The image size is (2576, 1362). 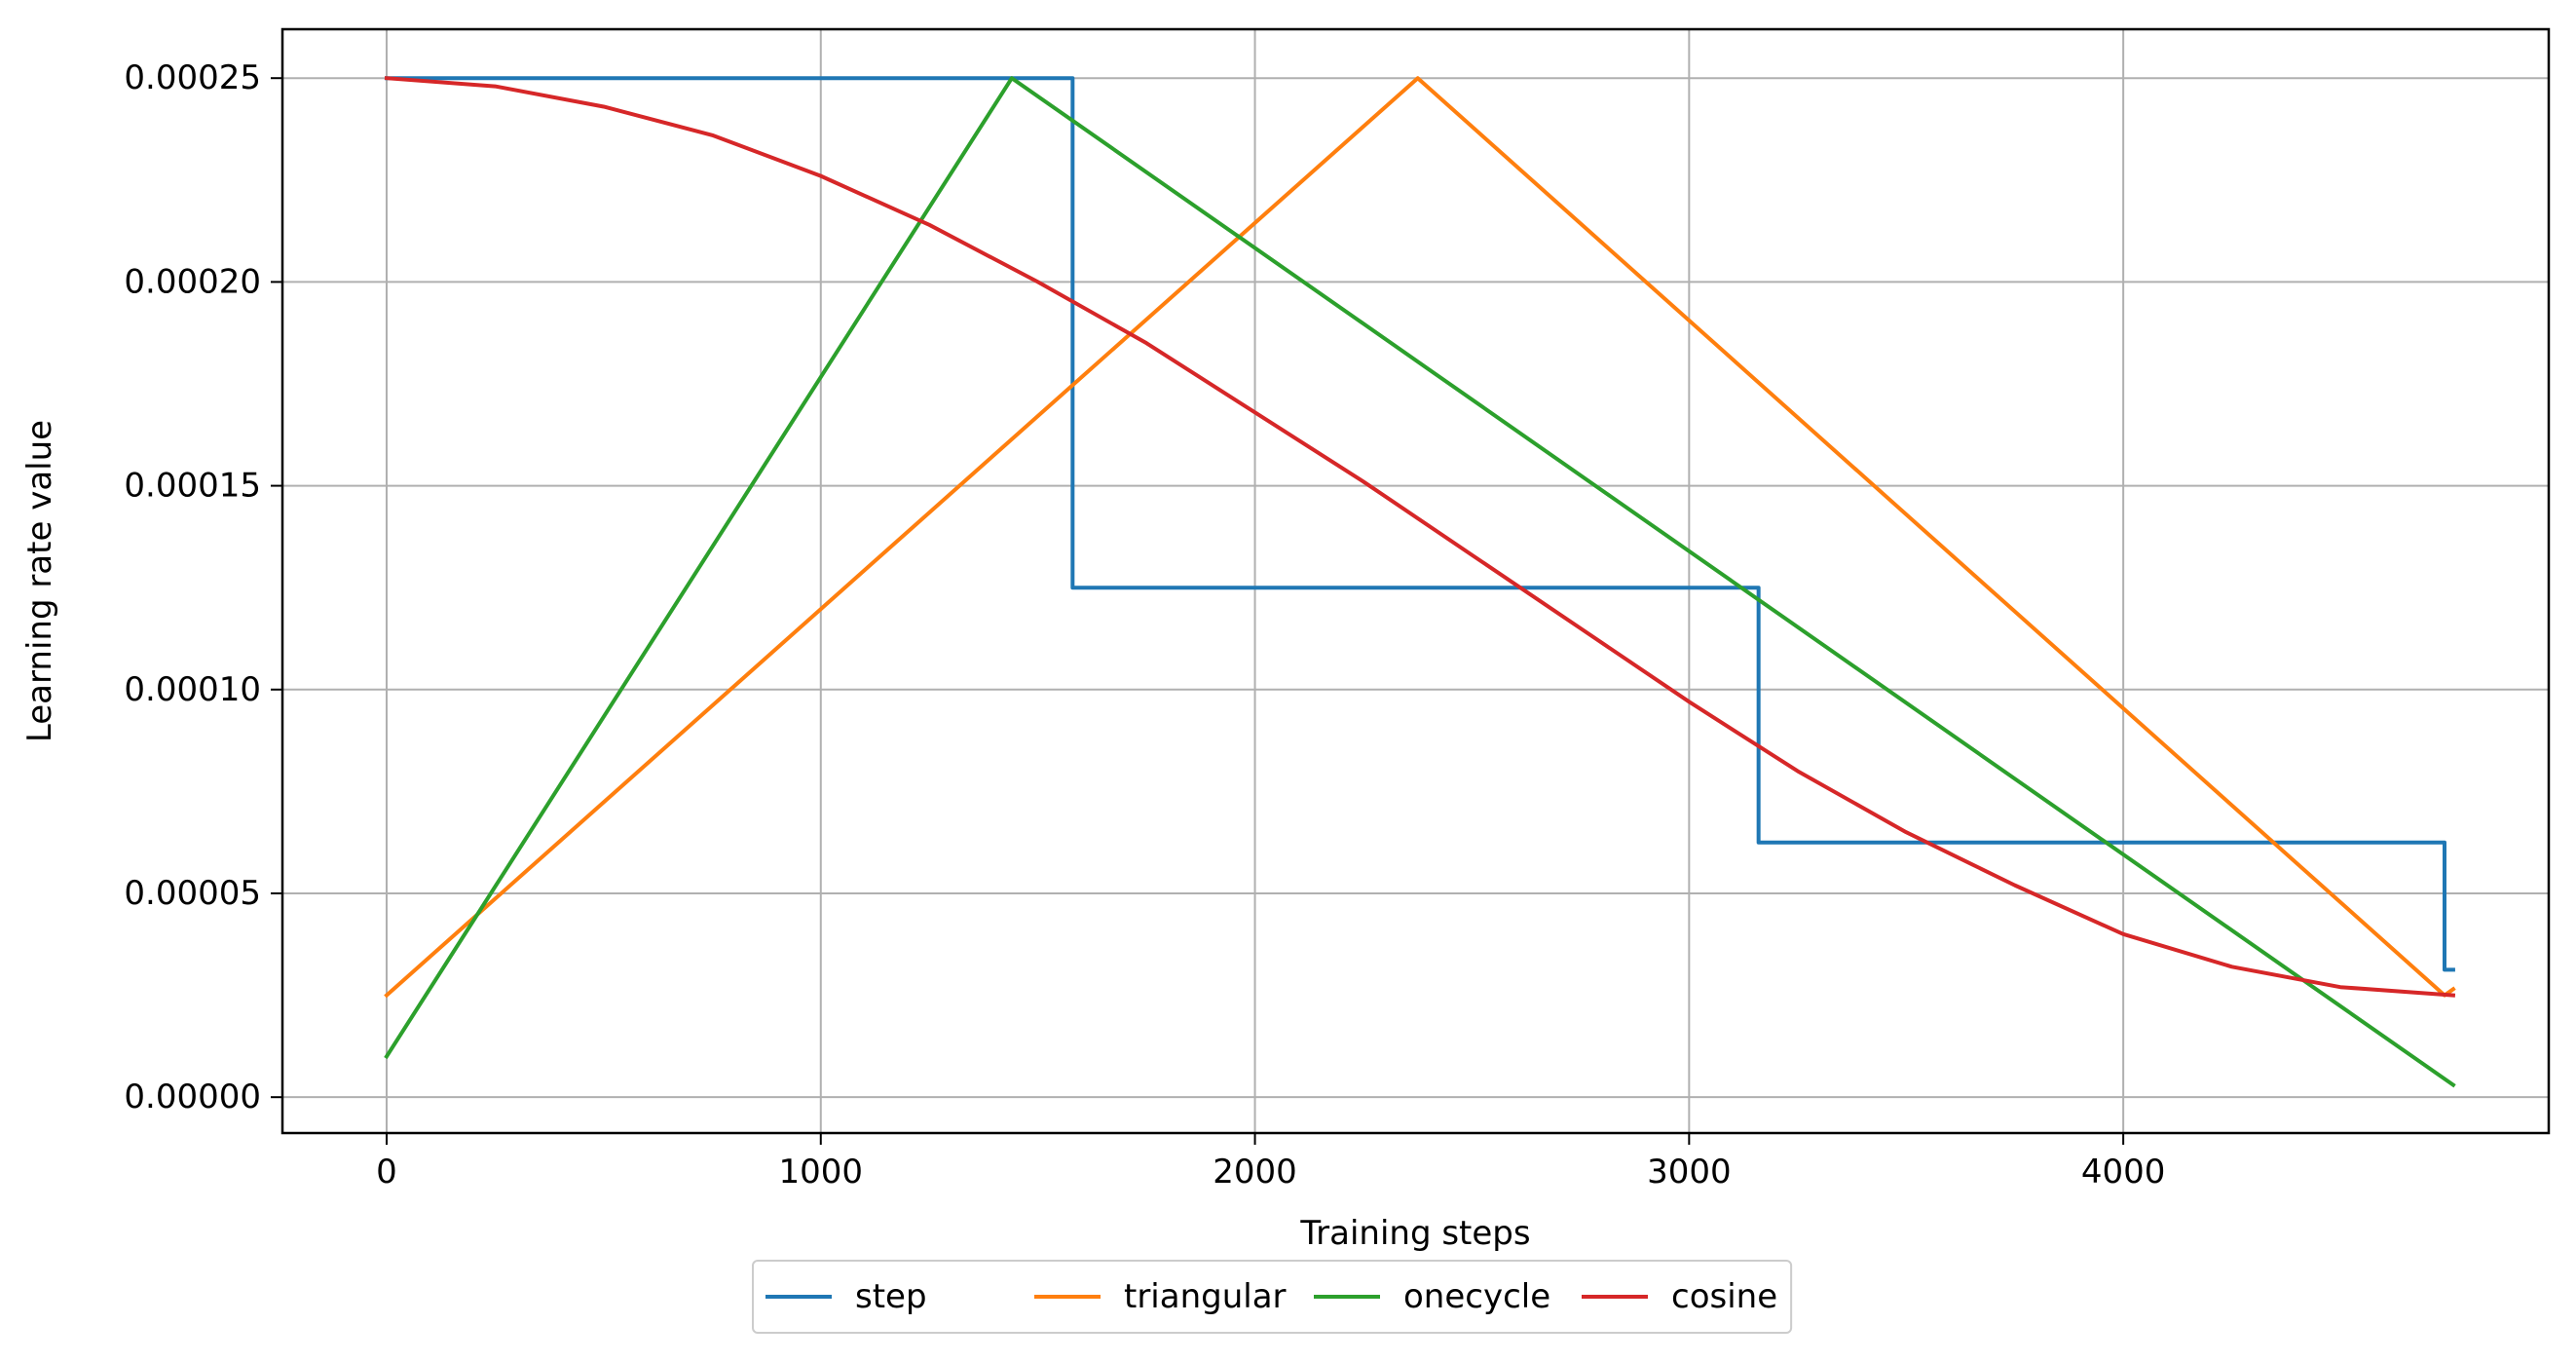 What do you see at coordinates (1476, 1296) in the screenshot?
I see `legend-label-onecycle: onecycle` at bounding box center [1476, 1296].